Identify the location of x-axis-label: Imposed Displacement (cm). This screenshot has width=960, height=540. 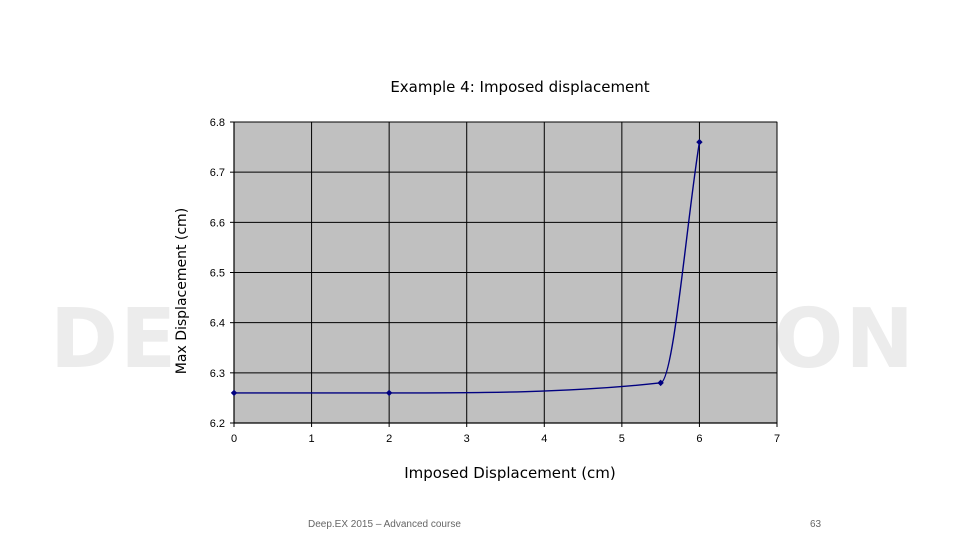
(510, 473).